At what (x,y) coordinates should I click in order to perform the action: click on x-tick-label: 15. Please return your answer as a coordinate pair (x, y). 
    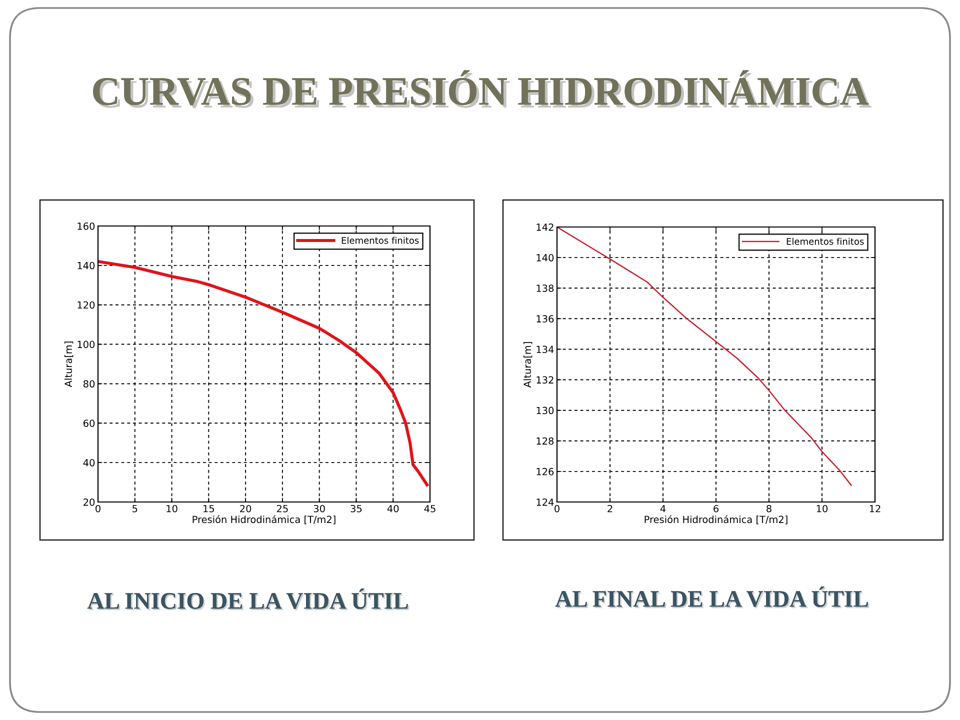
    Looking at the image, I should click on (209, 508).